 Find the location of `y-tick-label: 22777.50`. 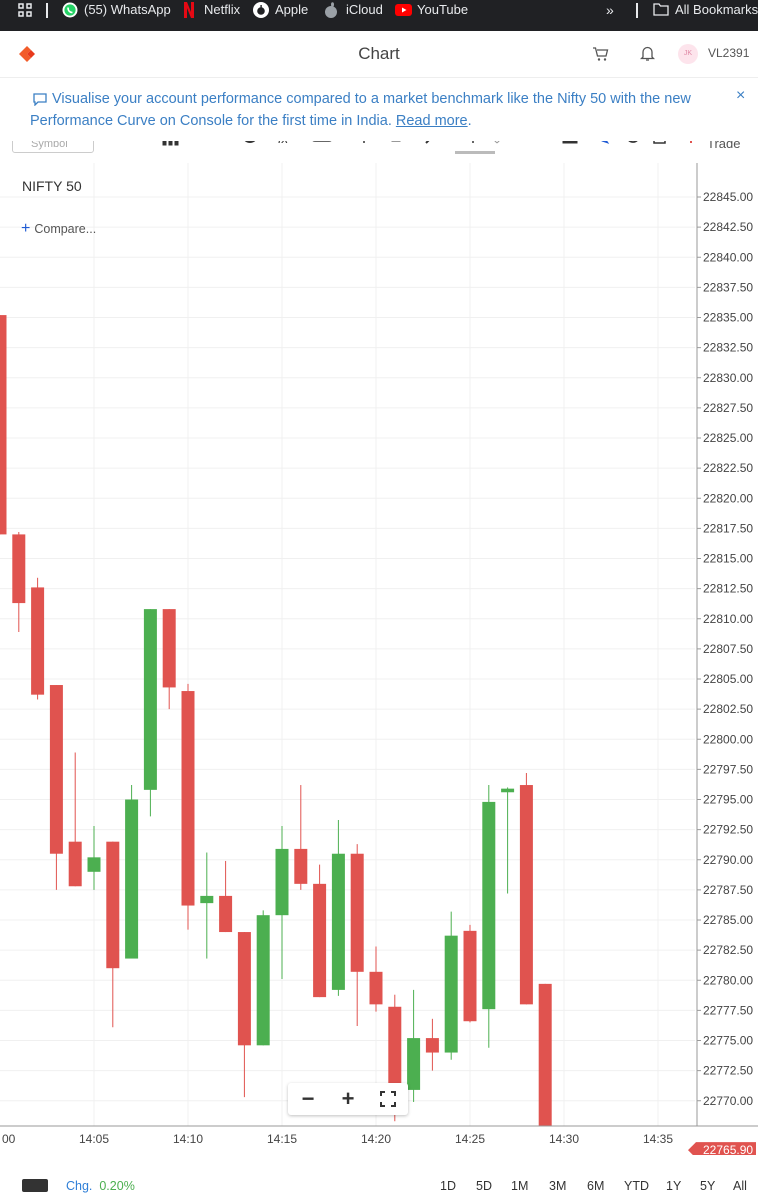

y-tick-label: 22777.50 is located at coordinates (728, 1010).